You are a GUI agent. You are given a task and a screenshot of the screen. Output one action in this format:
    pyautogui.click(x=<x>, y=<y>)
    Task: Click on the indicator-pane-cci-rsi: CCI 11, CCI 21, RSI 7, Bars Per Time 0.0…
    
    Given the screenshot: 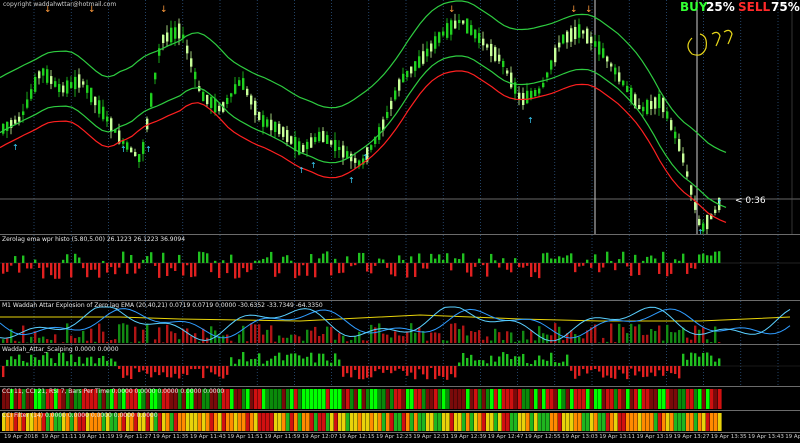 What is the action you would take?
    pyautogui.click(x=400, y=398)
    